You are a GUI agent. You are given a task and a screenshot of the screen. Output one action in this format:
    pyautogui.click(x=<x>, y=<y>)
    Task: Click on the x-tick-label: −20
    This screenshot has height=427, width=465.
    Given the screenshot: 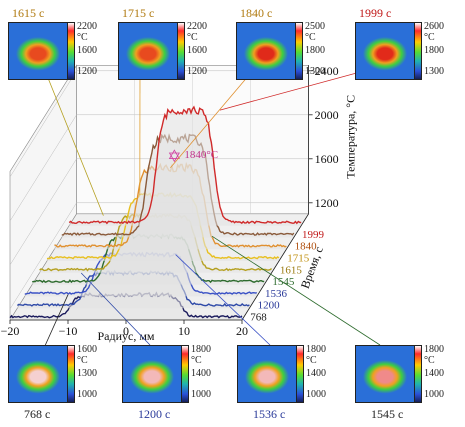 What is the action you would take?
    pyautogui.click(x=10, y=331)
    